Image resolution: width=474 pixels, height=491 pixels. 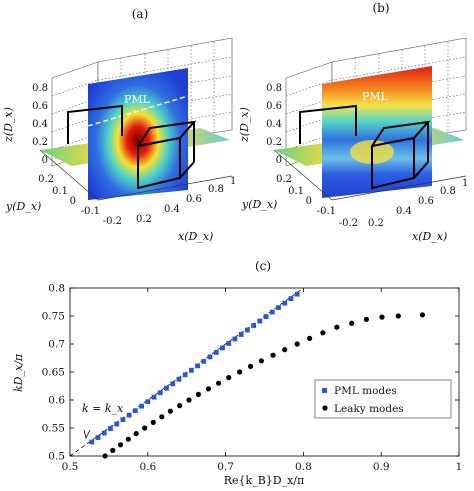 I want to click on y-tick-label: 0.8, so click(x=56, y=289).